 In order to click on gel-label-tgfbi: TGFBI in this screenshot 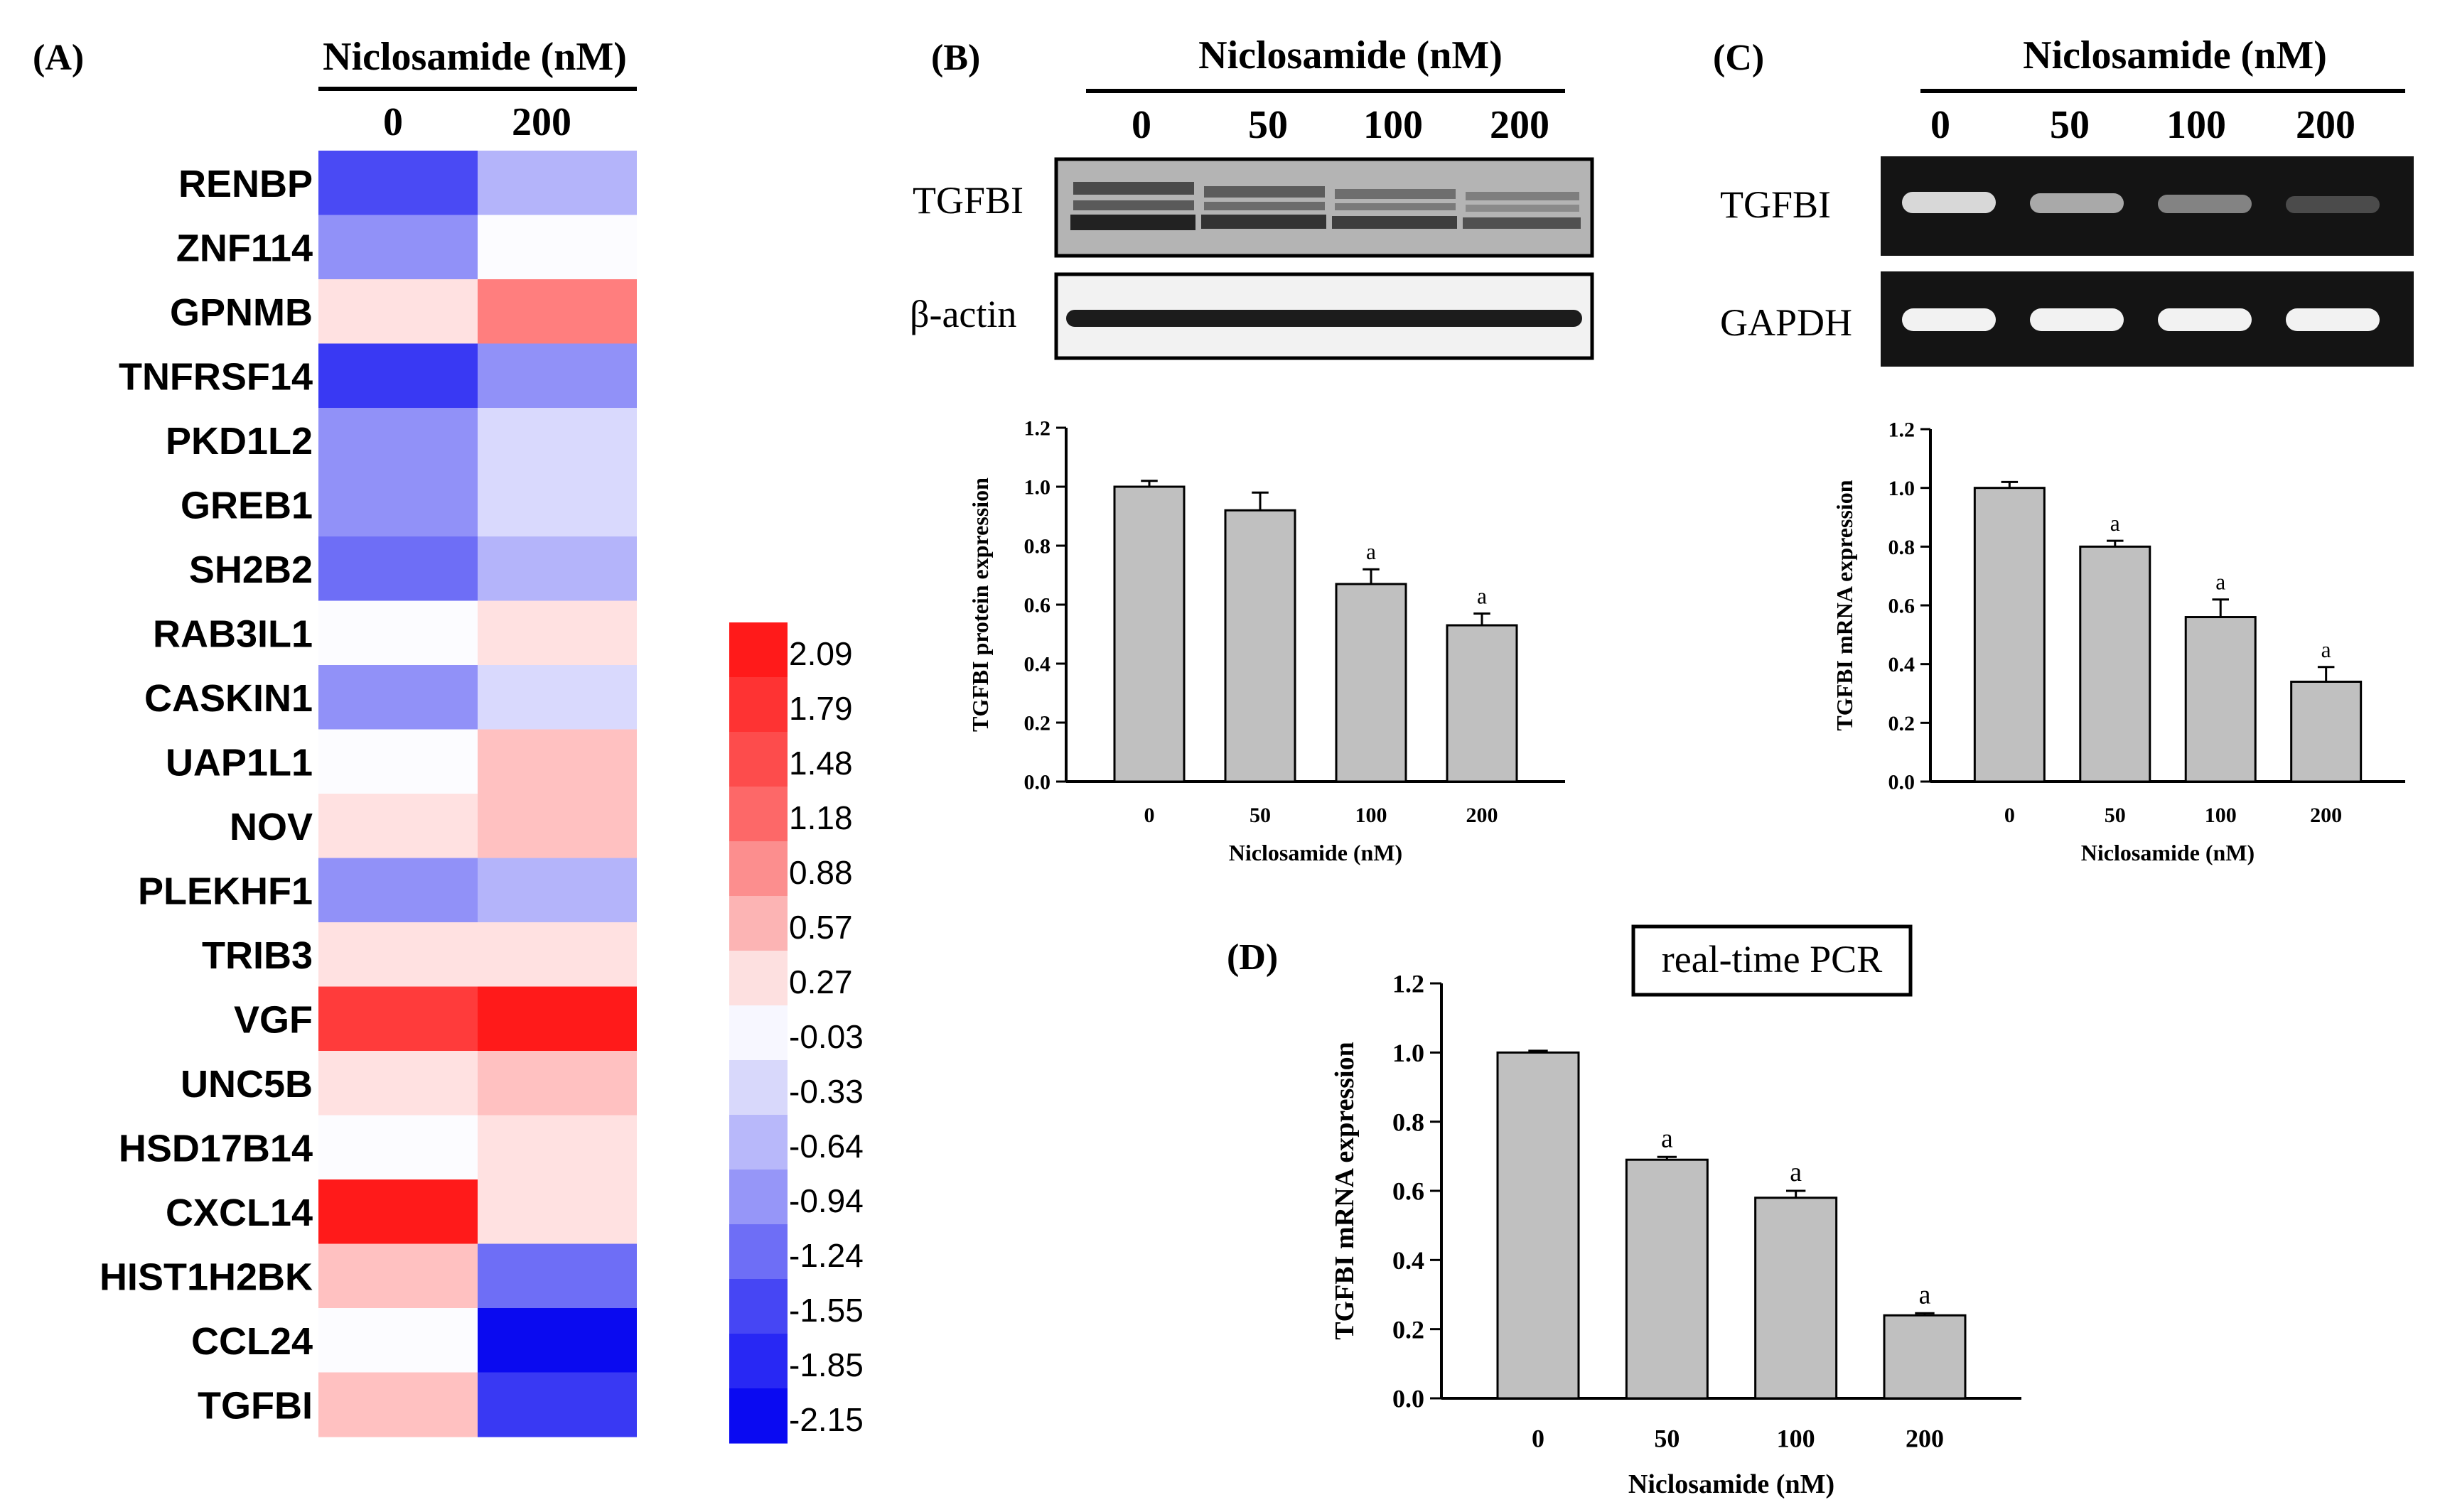, I will do `click(1775, 204)`.